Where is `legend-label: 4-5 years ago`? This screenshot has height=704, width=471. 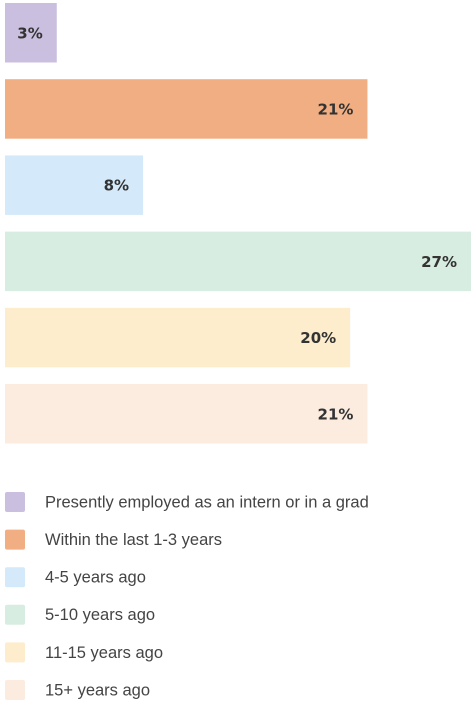
legend-label: 4-5 years ago is located at coordinates (95, 578).